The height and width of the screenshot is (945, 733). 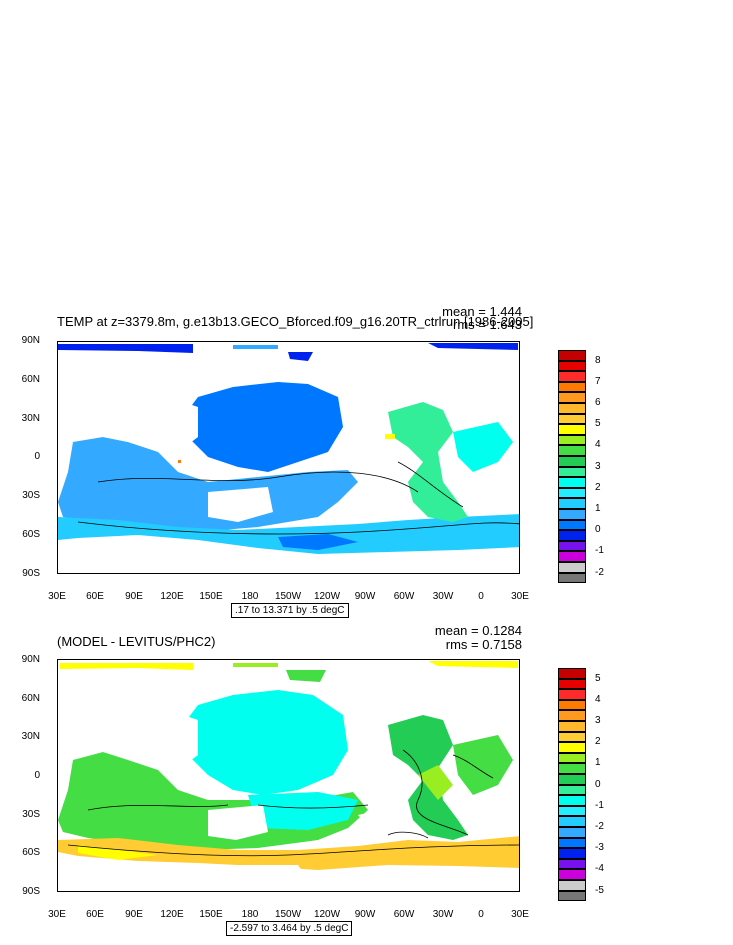 What do you see at coordinates (599, 890) in the screenshot?
I see `colorbar-label: -5` at bounding box center [599, 890].